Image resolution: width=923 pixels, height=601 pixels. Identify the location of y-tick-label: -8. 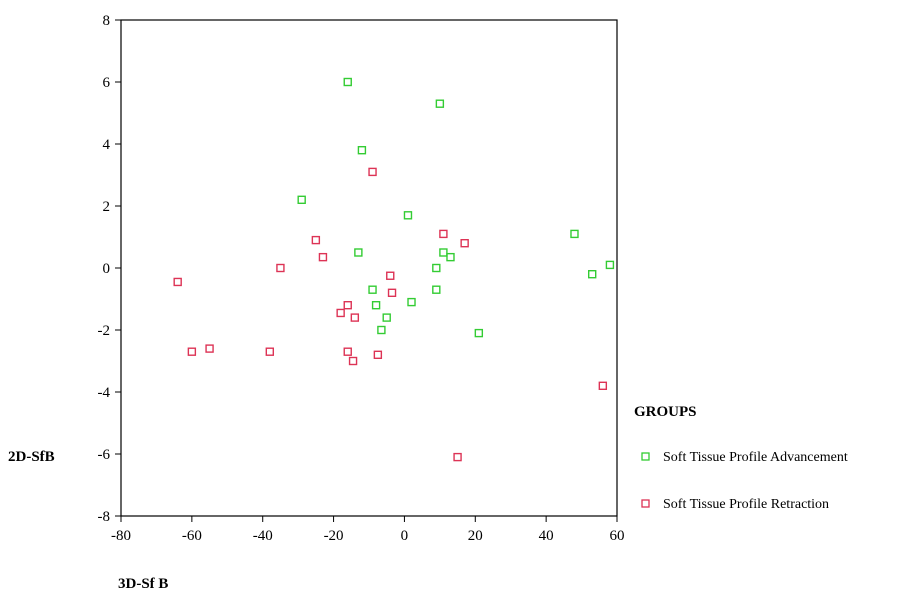
(104, 517).